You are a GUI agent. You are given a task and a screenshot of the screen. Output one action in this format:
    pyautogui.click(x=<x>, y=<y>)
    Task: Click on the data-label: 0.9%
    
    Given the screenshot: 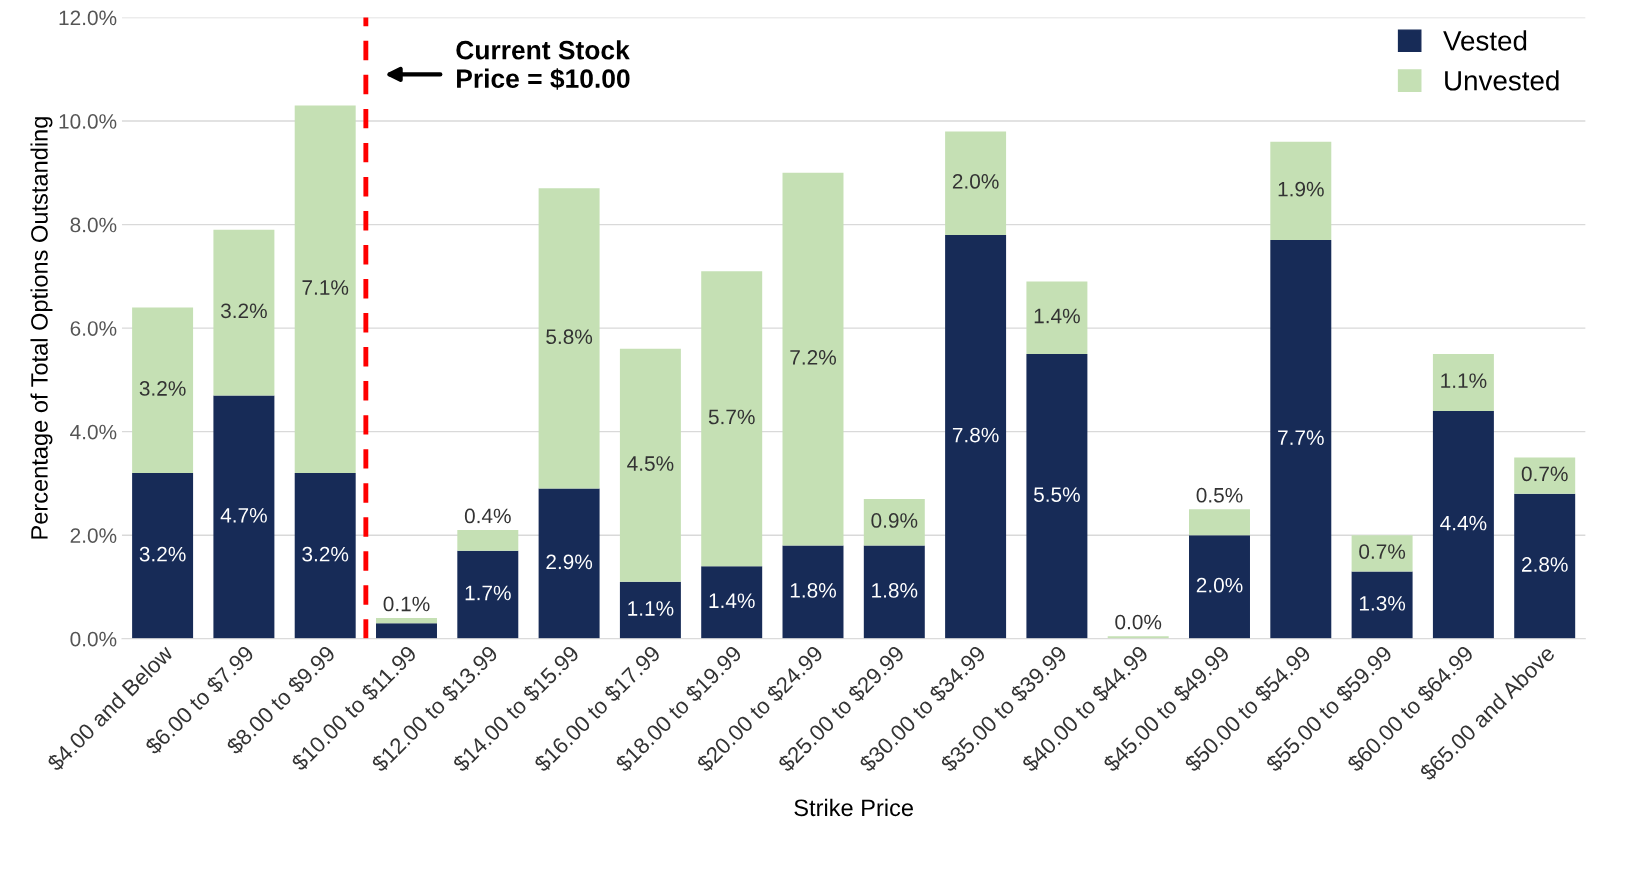 What is the action you would take?
    pyautogui.click(x=894, y=520)
    